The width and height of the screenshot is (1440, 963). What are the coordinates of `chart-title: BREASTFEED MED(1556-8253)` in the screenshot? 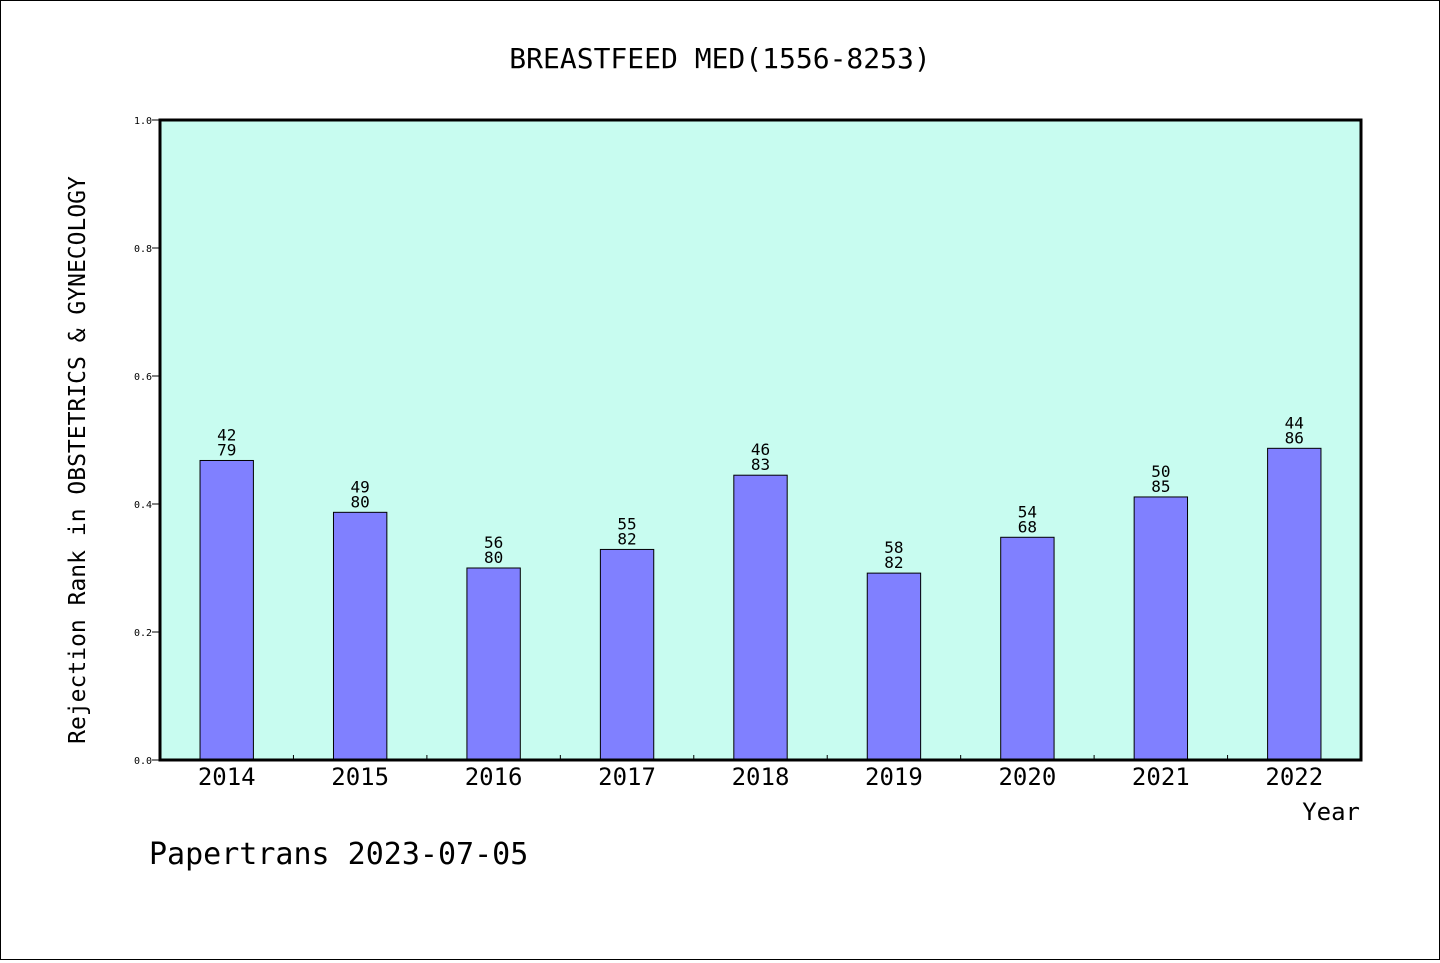 It's located at (719, 58).